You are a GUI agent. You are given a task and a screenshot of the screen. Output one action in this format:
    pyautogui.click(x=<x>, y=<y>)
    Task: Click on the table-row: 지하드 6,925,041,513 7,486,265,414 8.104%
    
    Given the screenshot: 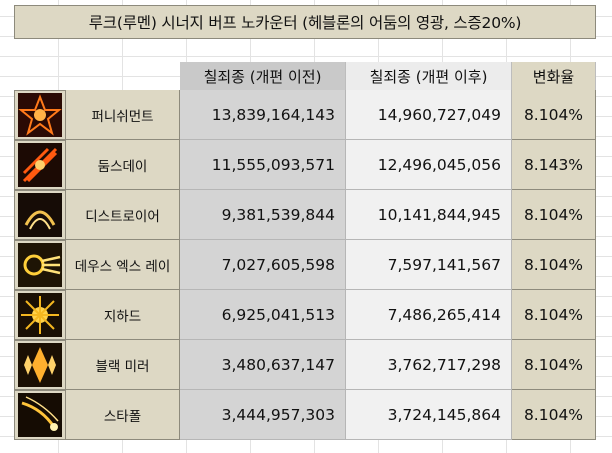 What is the action you would take?
    pyautogui.click(x=305, y=315)
    